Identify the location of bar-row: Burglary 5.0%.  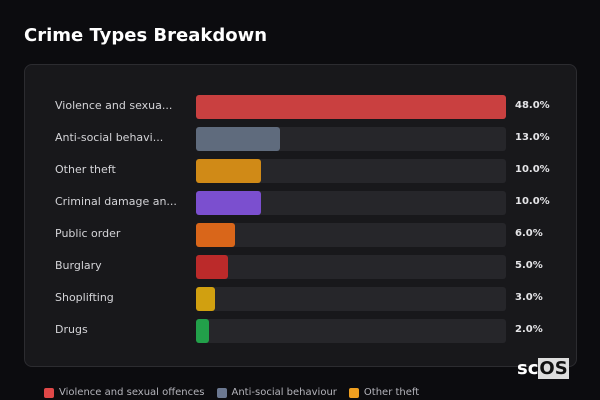
(300, 267).